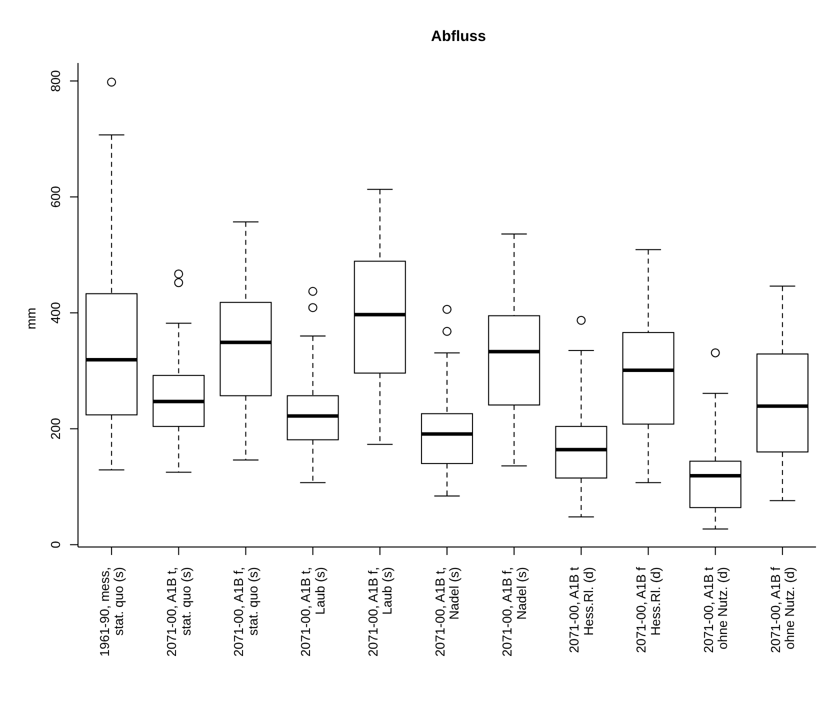 This screenshot has height=725, width=830. What do you see at coordinates (380, 612) in the screenshot?
I see `x-tick-label: 2071-00, A1B f, Laub (s)` at bounding box center [380, 612].